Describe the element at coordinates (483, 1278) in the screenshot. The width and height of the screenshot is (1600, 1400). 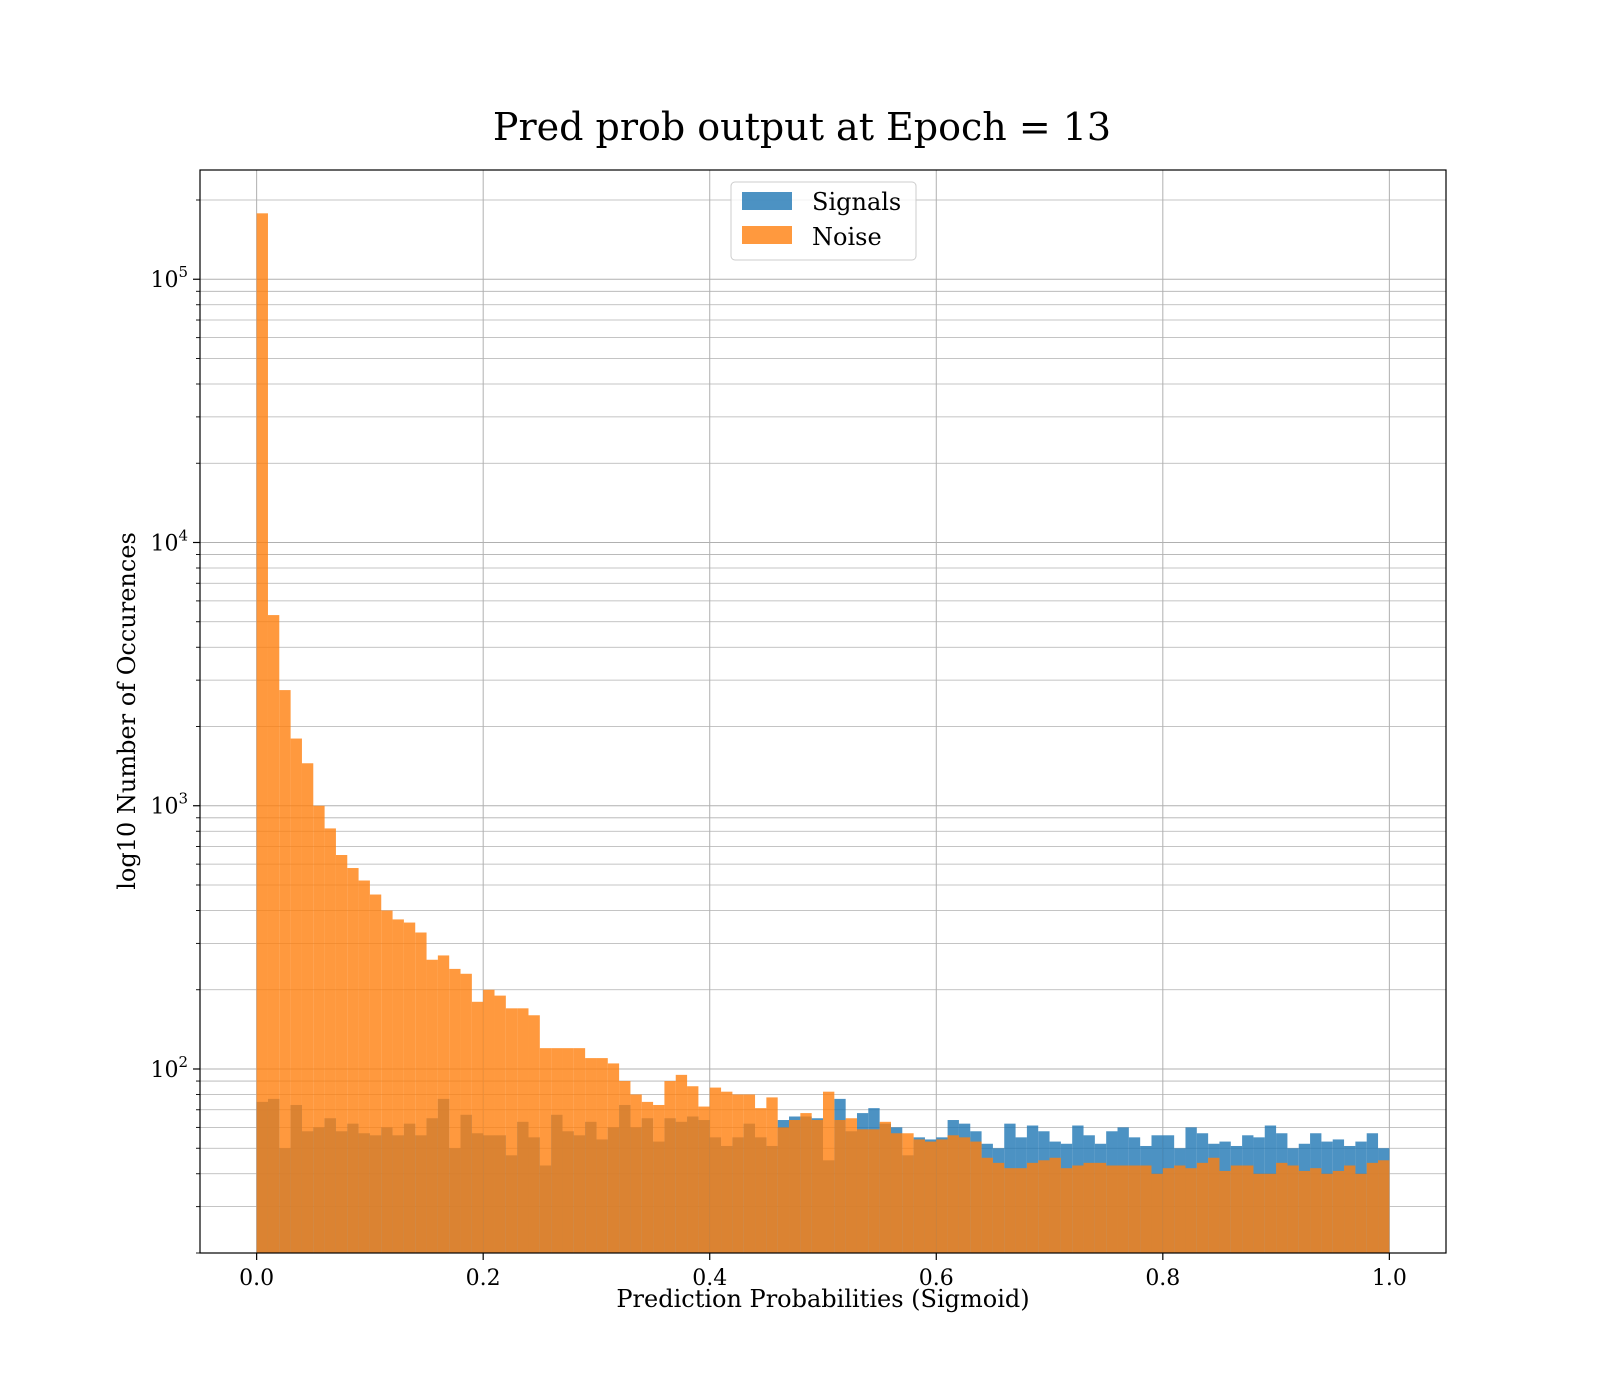
I see `x-tick-label: 0.2` at that location.